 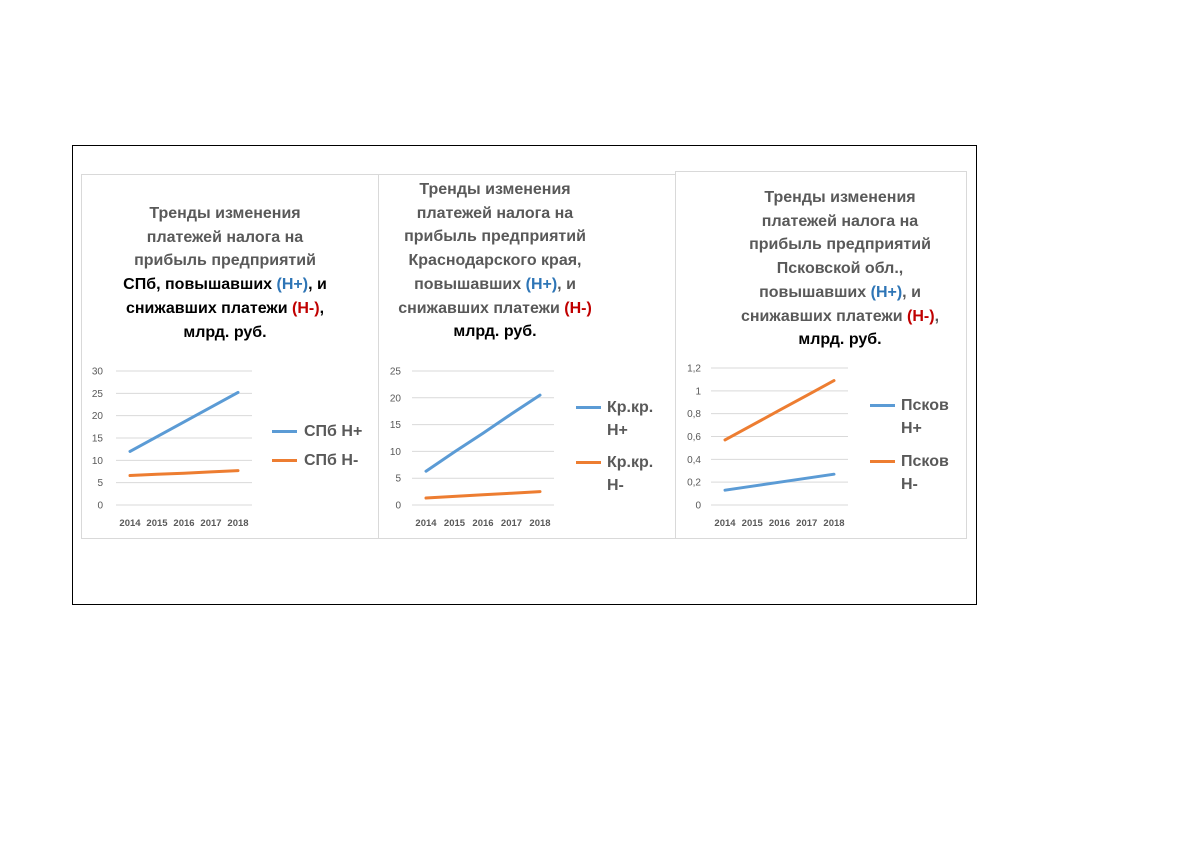 What do you see at coordinates (694, 437) in the screenshot?
I see `y-tick-label: 0,6` at bounding box center [694, 437].